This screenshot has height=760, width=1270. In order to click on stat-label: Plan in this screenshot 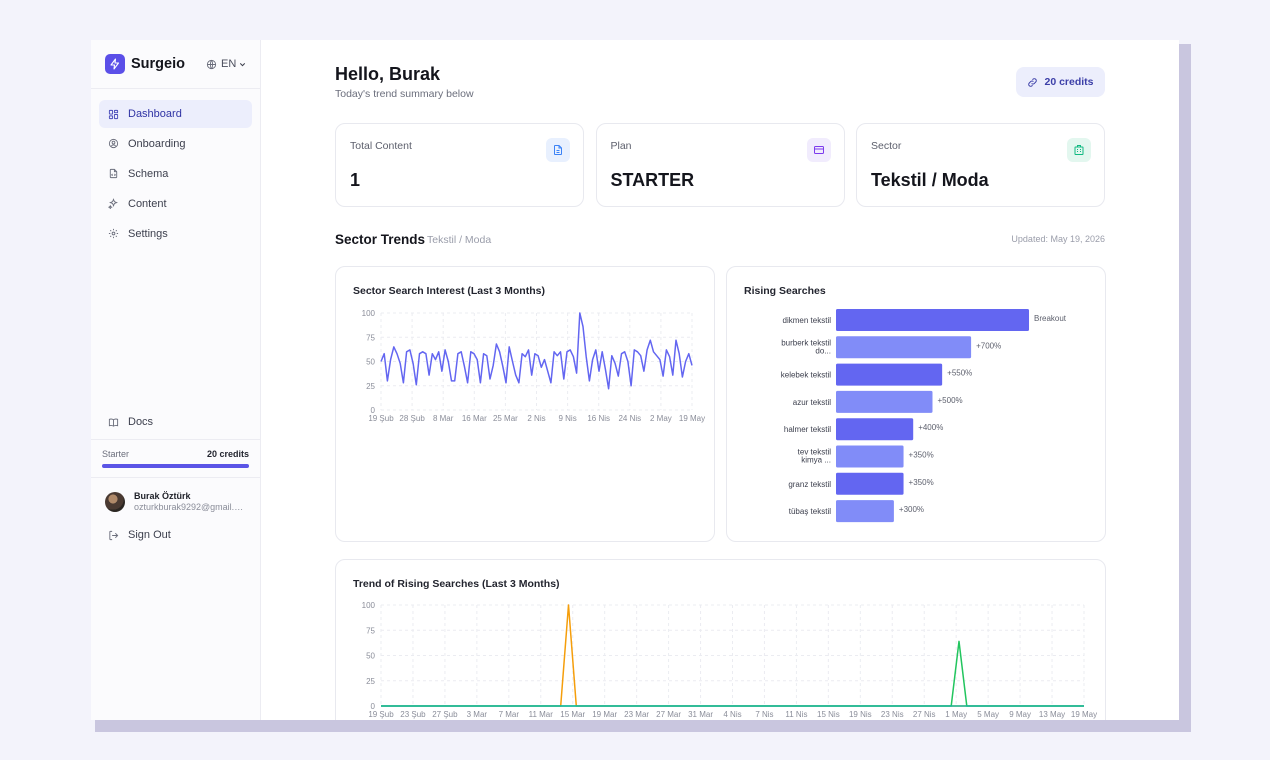, I will do `click(621, 146)`.